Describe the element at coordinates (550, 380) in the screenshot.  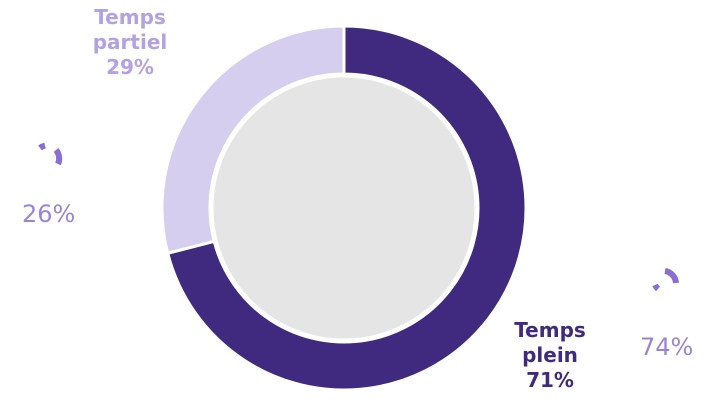
I see `label-temps-plein-pct: 71%` at that location.